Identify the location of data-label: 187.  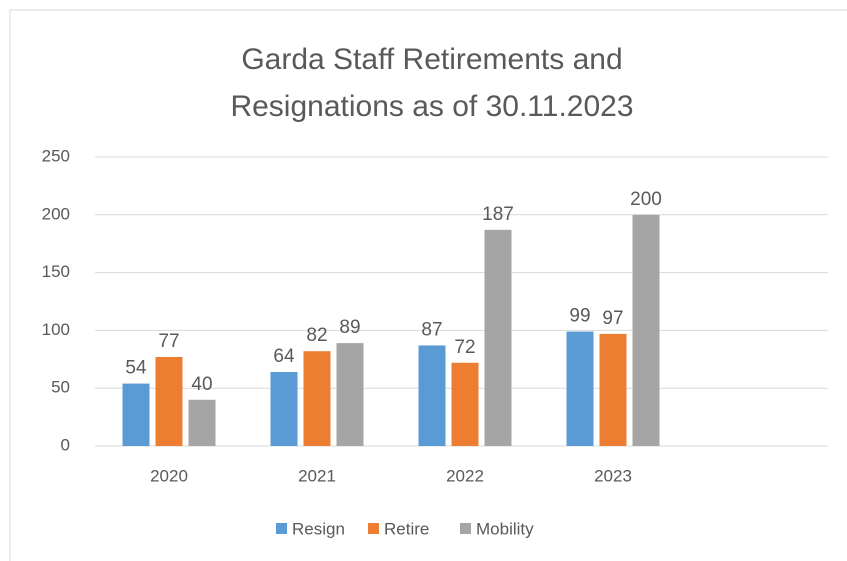
(498, 214).